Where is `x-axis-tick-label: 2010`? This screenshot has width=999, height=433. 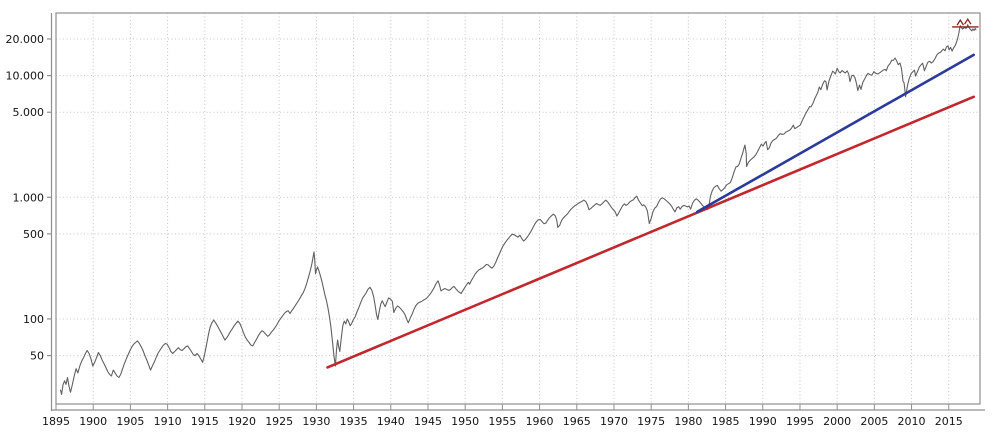
x-axis-tick-label: 2010 is located at coordinates (912, 421).